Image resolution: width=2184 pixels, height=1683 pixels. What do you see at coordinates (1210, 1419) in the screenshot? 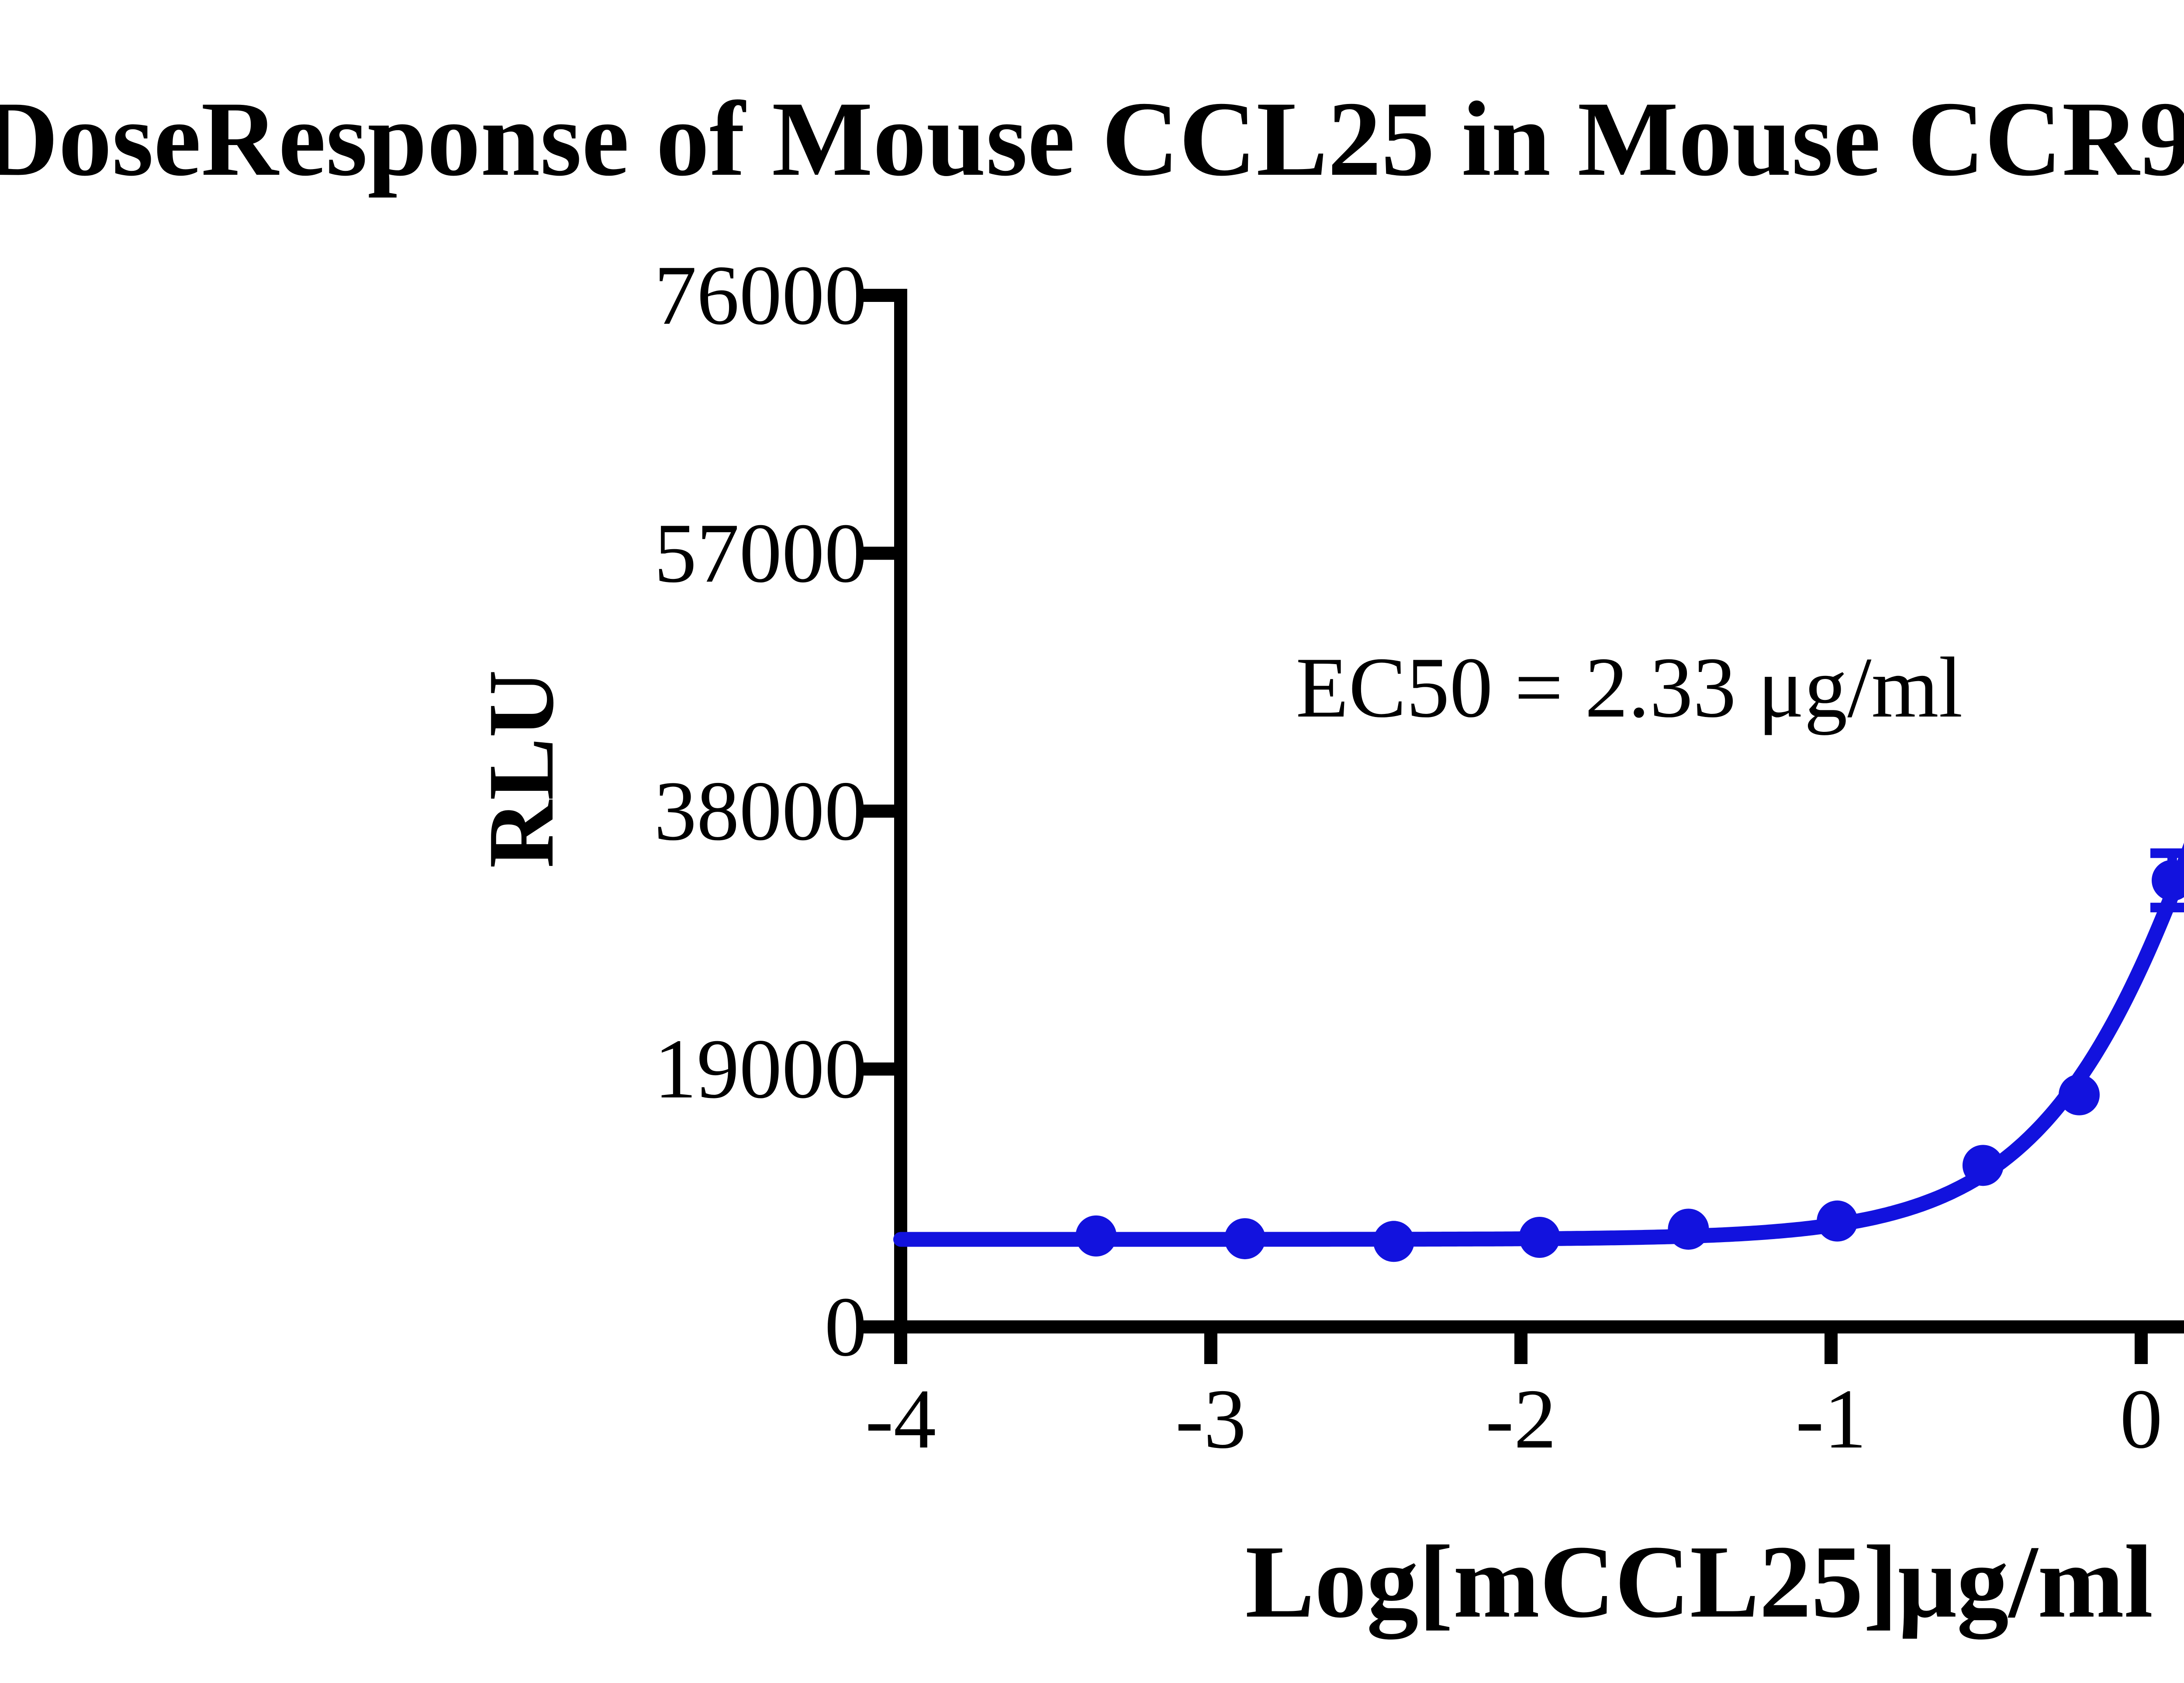
I see `x-tick-label: -3` at bounding box center [1210, 1419].